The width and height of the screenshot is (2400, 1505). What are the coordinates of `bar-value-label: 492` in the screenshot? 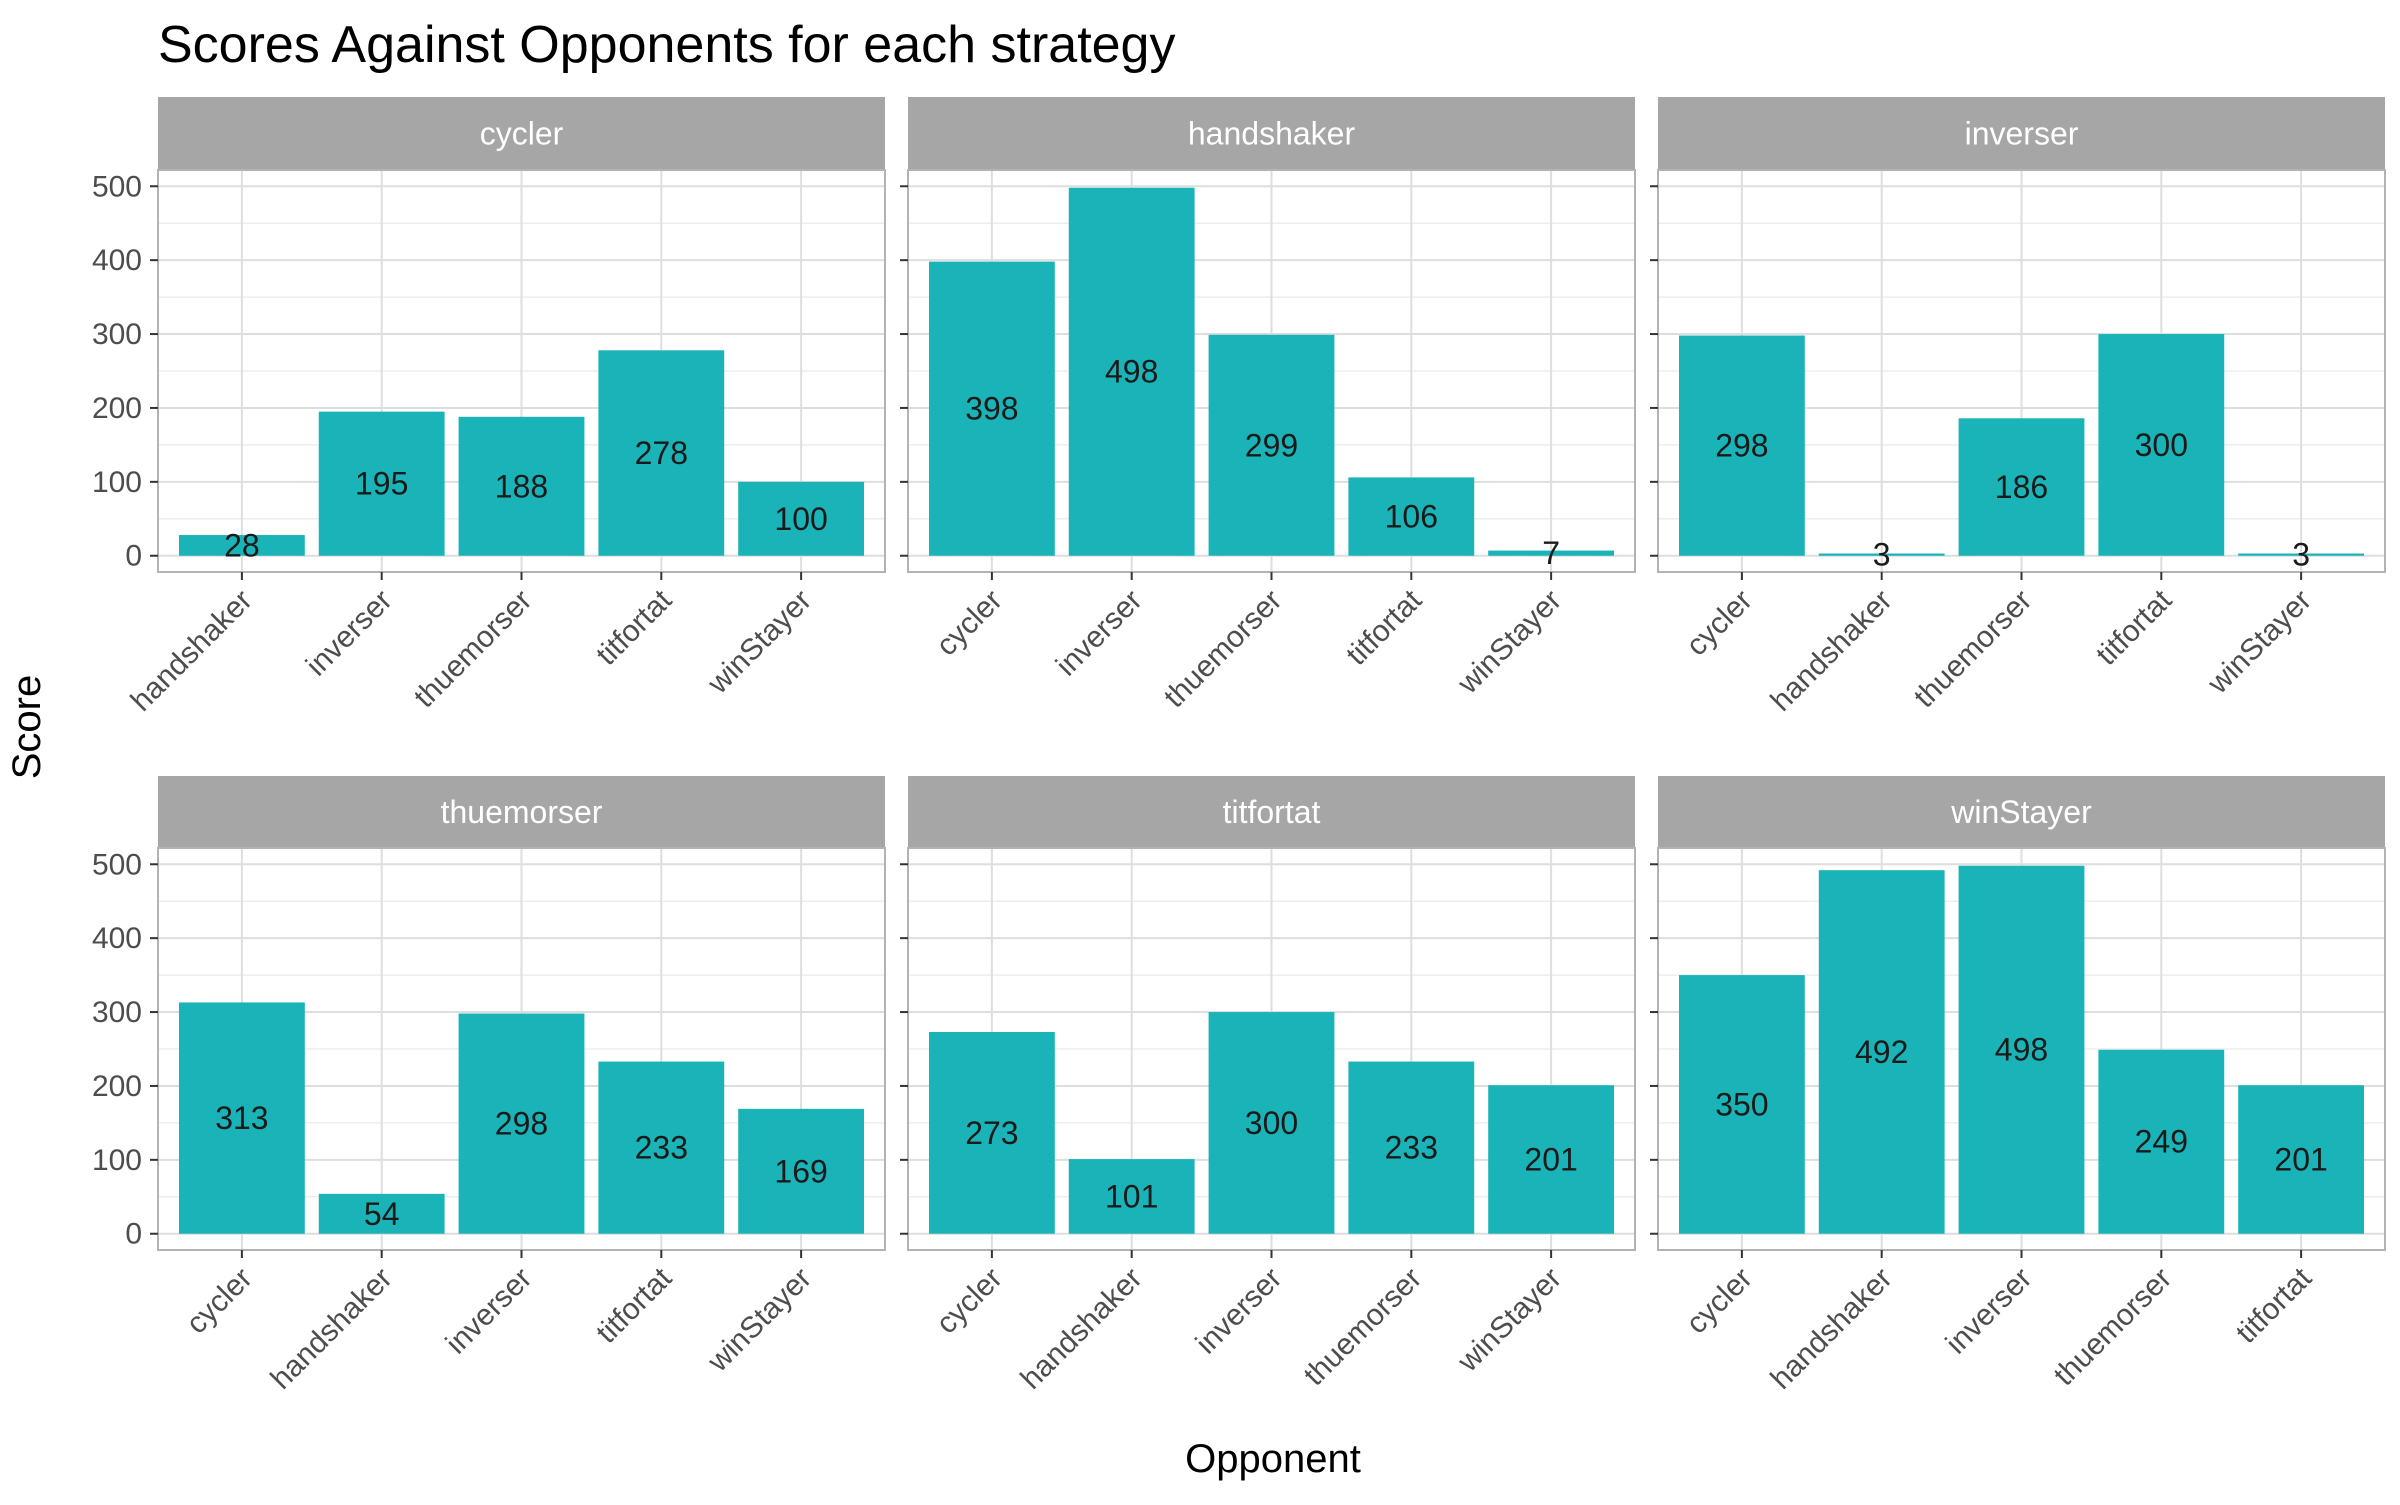 It's located at (1881, 1052).